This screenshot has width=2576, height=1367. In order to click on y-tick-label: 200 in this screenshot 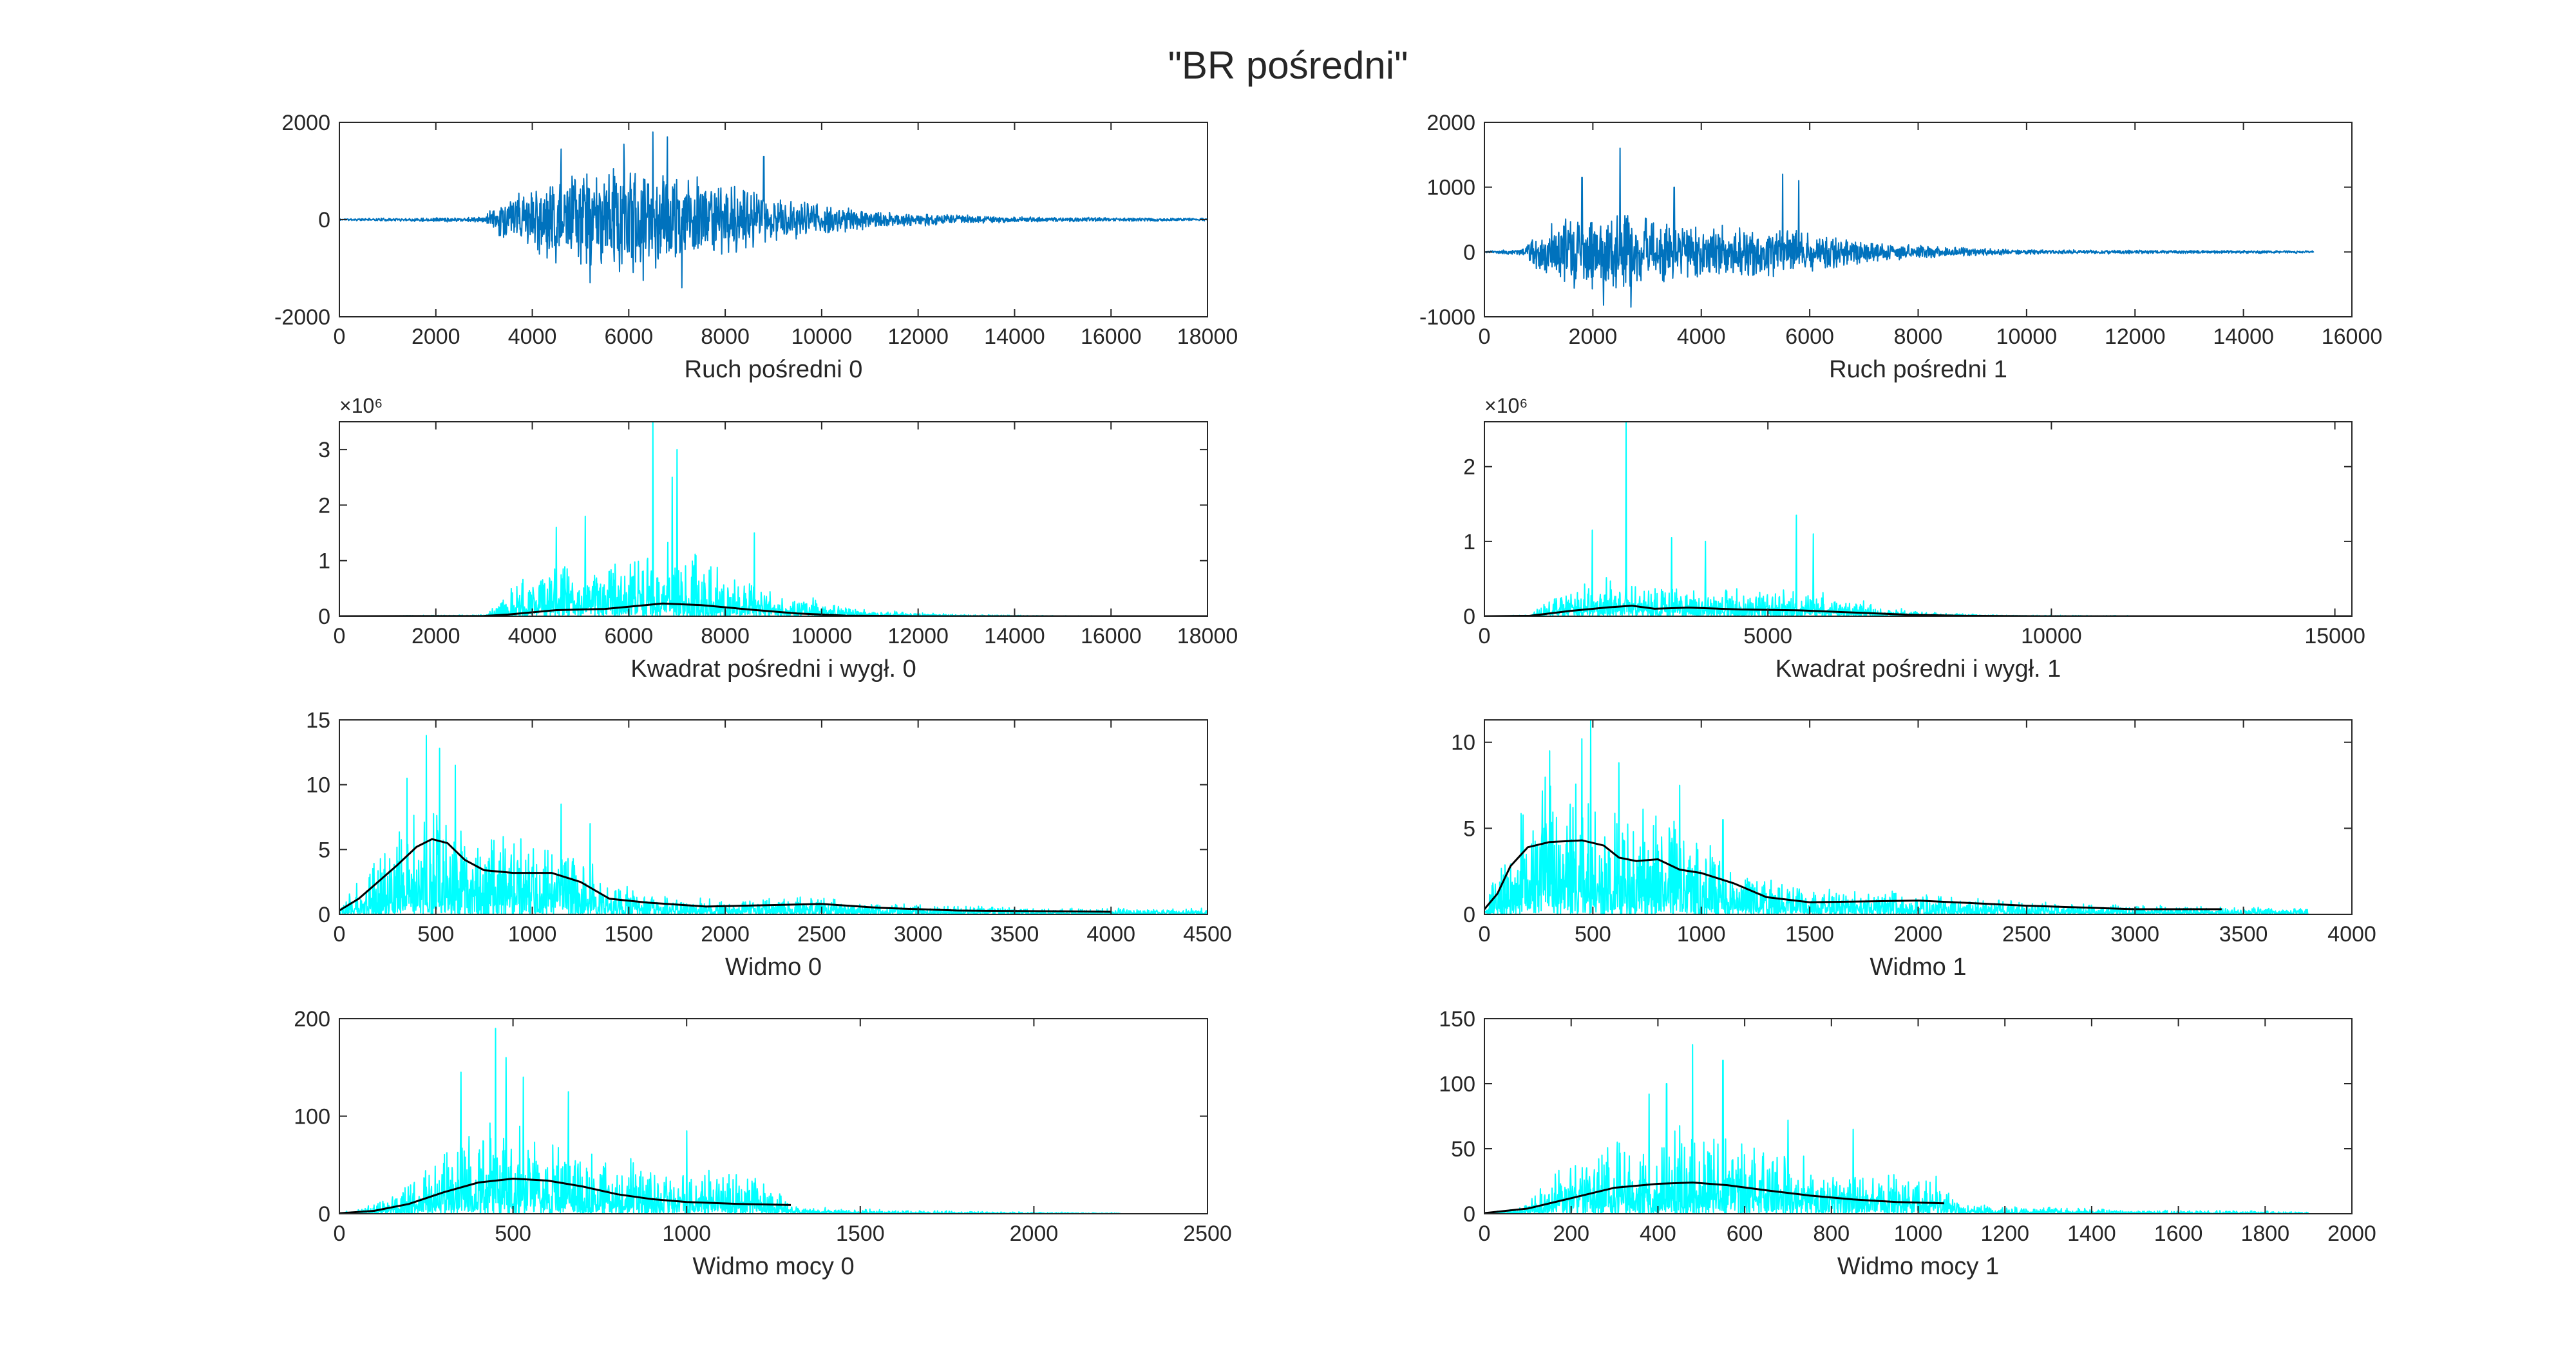, I will do `click(312, 1019)`.